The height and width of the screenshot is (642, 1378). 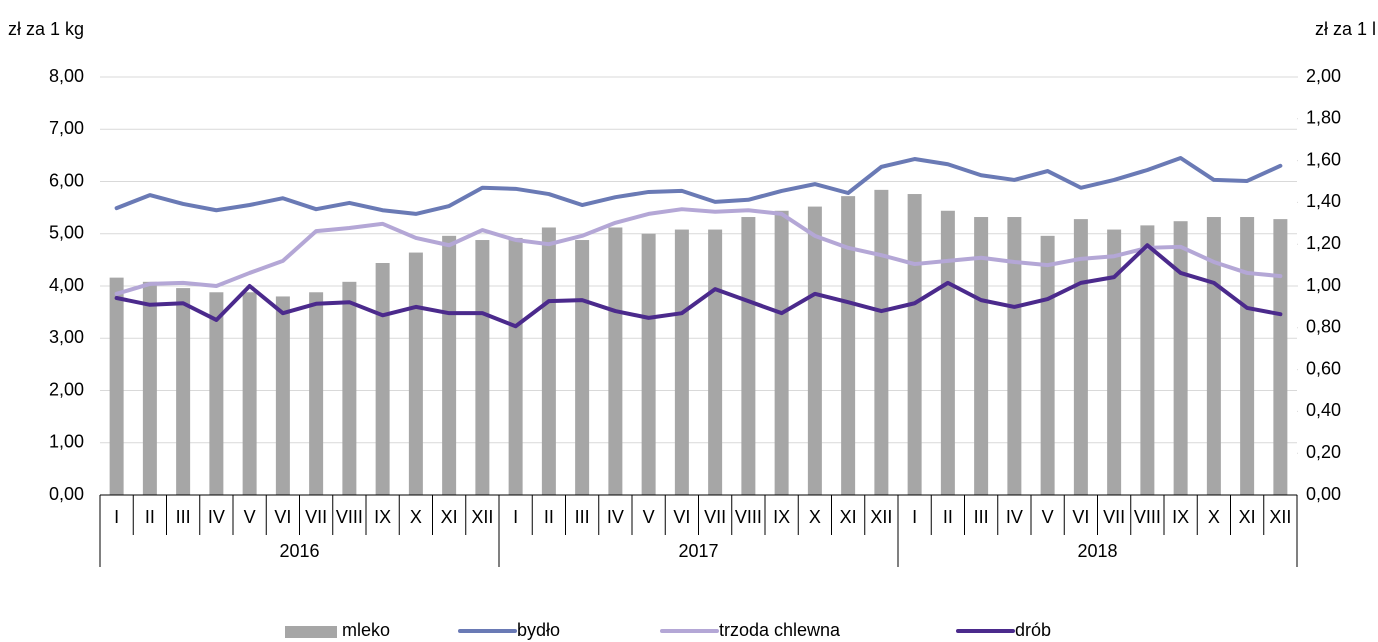 What do you see at coordinates (780, 630) in the screenshot?
I see `legend-label: trzoda chlewna` at bounding box center [780, 630].